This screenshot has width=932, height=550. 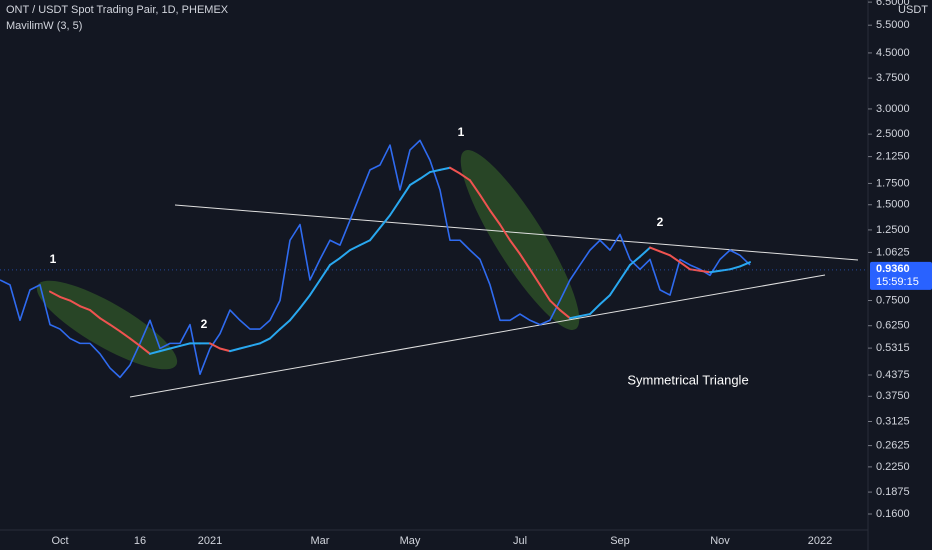 What do you see at coordinates (893, 78) in the screenshot?
I see `y-tick-label: 3.7500` at bounding box center [893, 78].